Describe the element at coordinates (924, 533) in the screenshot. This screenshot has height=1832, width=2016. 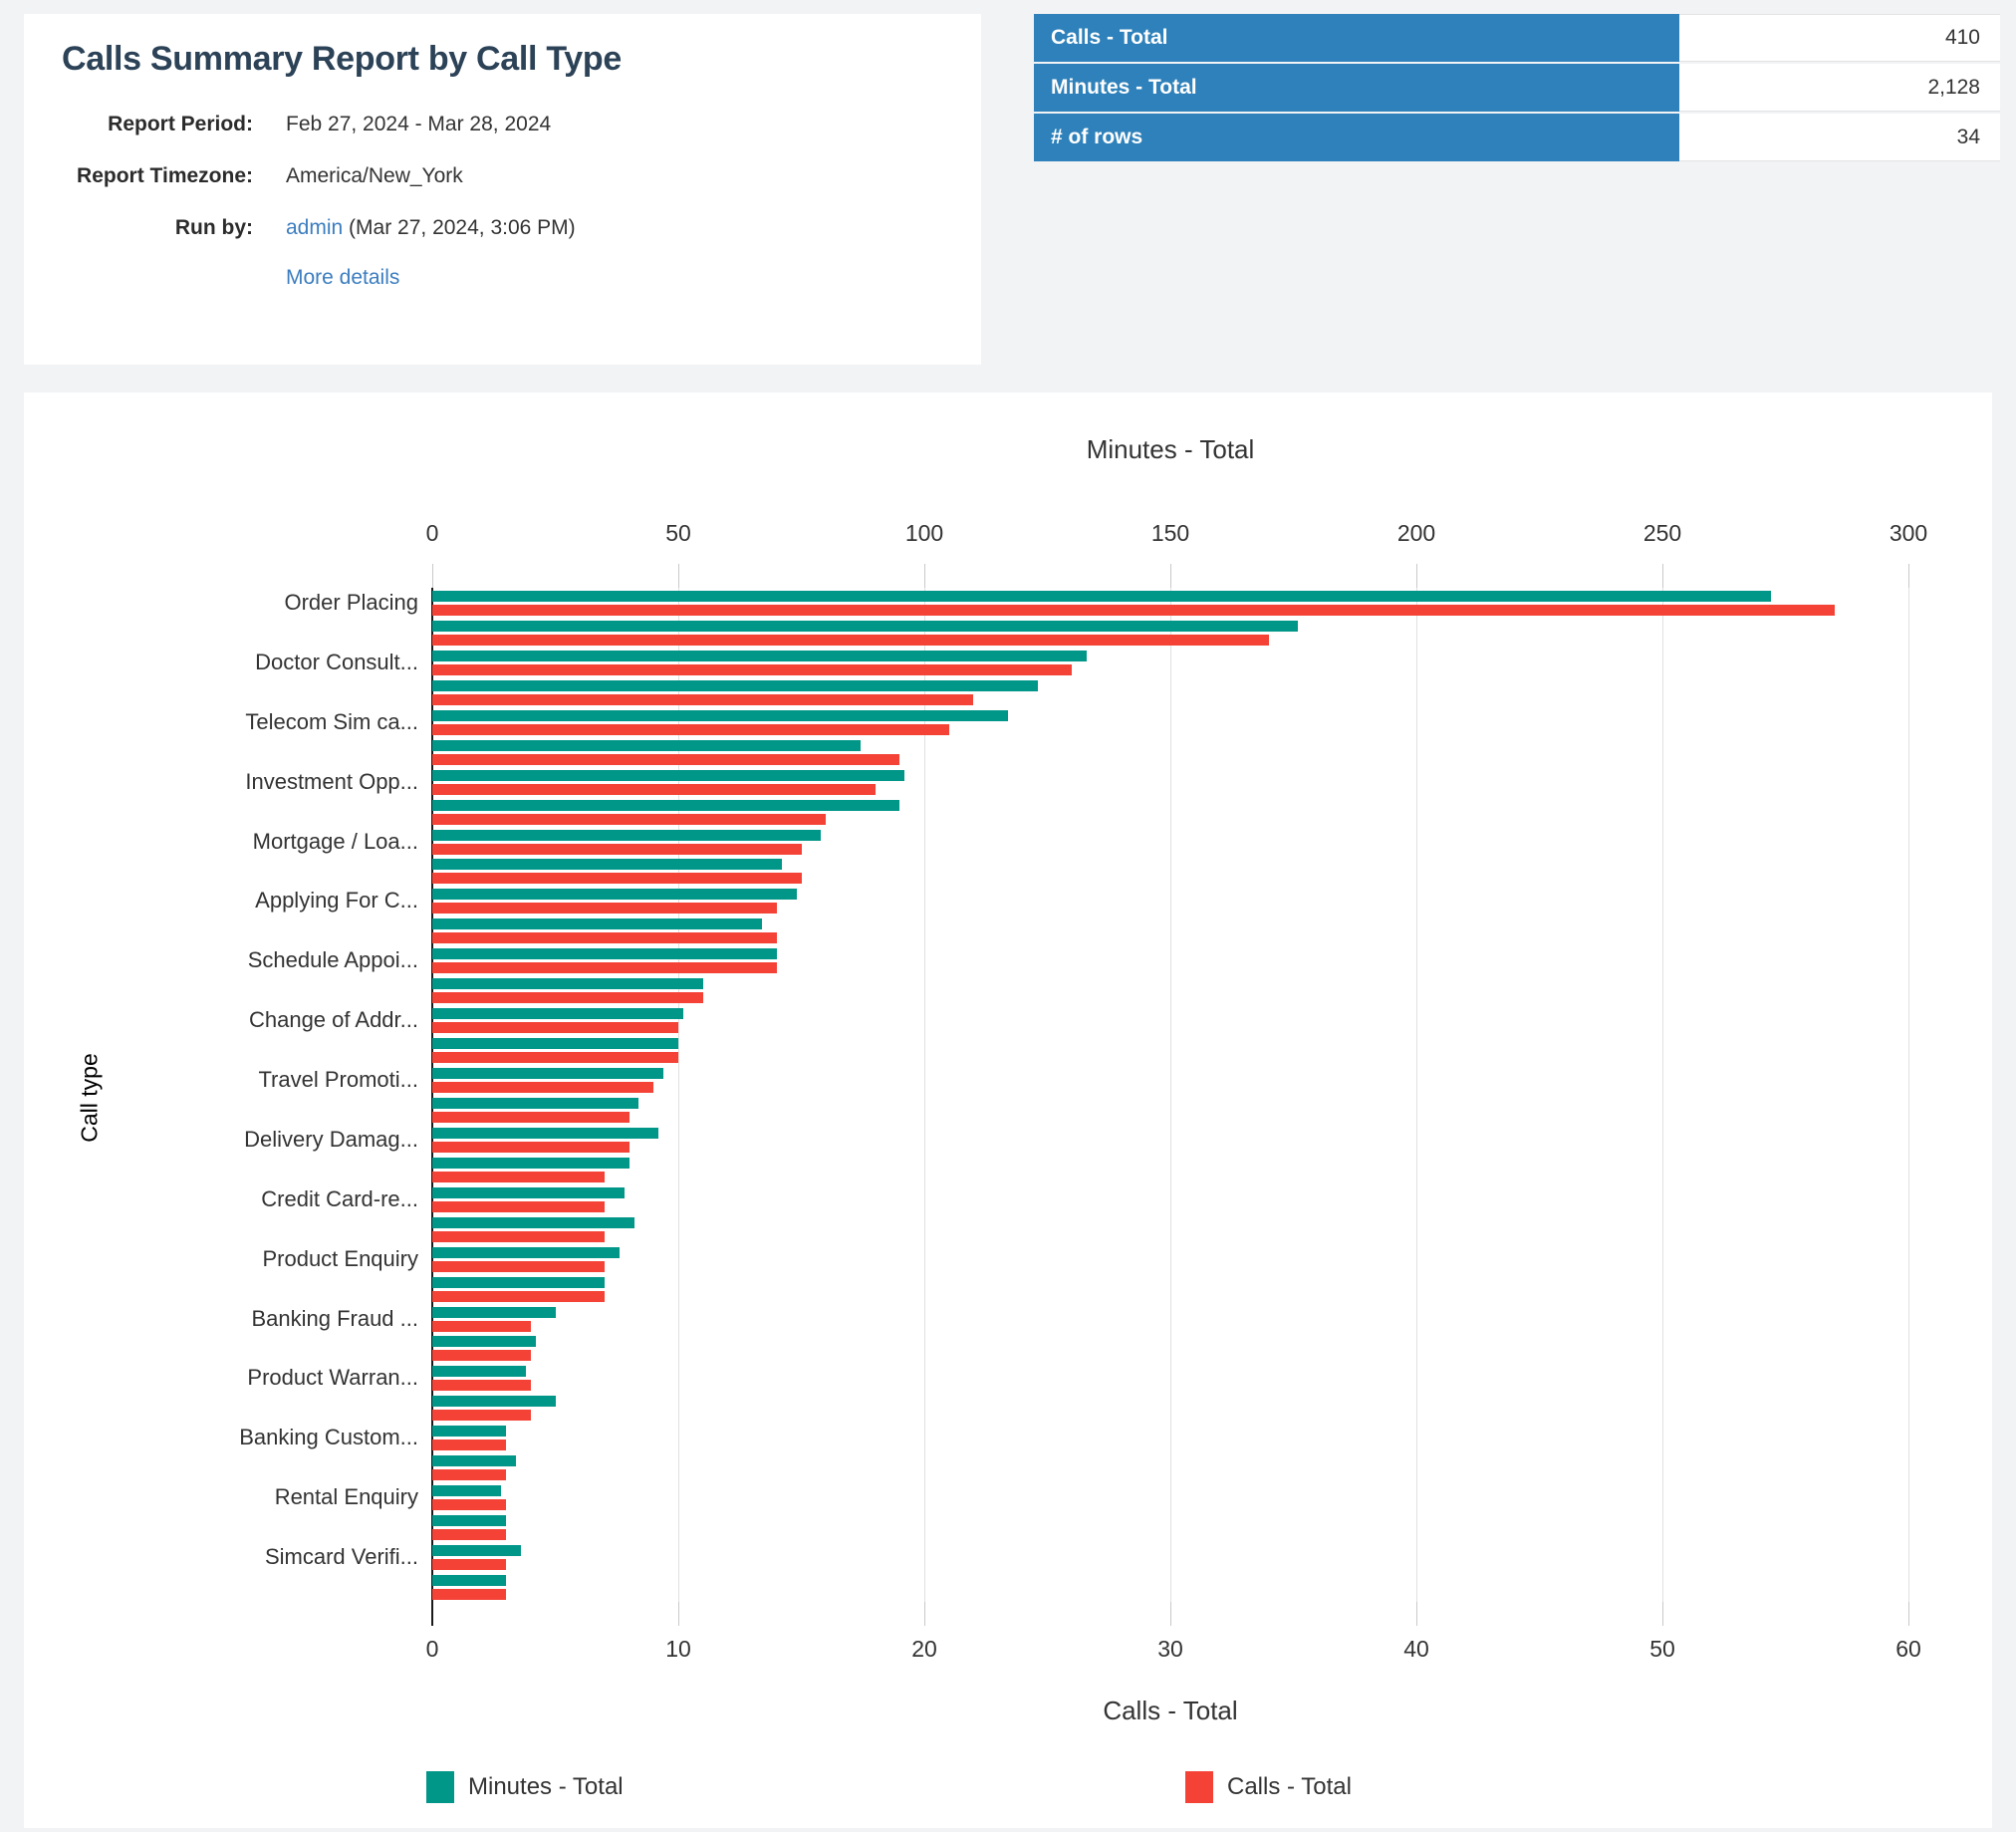
I see `tick-label: 100` at that location.